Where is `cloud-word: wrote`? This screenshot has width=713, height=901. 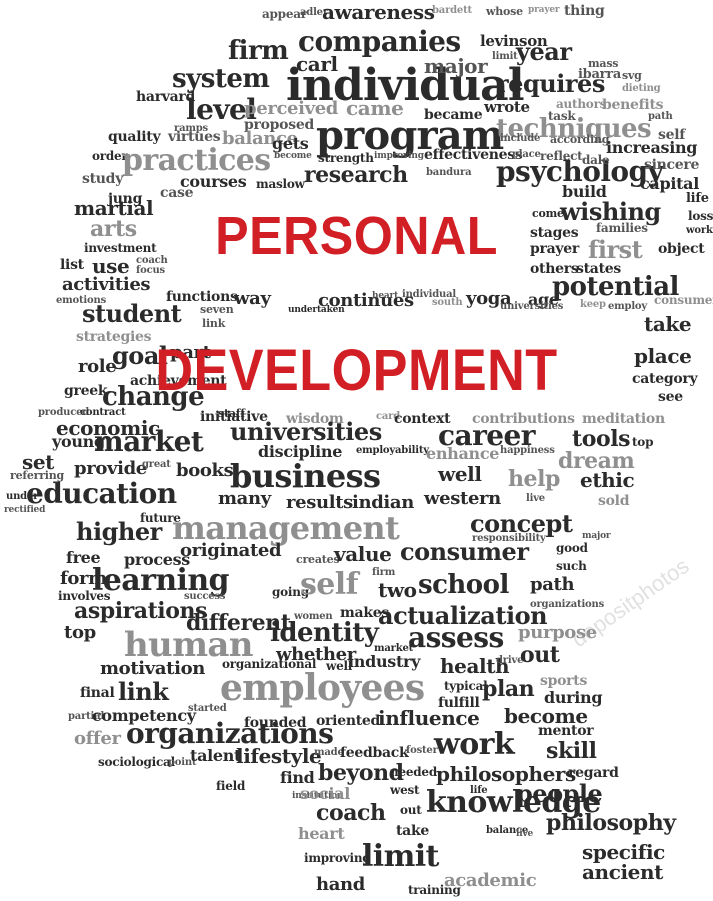 cloud-word: wrote is located at coordinates (507, 107).